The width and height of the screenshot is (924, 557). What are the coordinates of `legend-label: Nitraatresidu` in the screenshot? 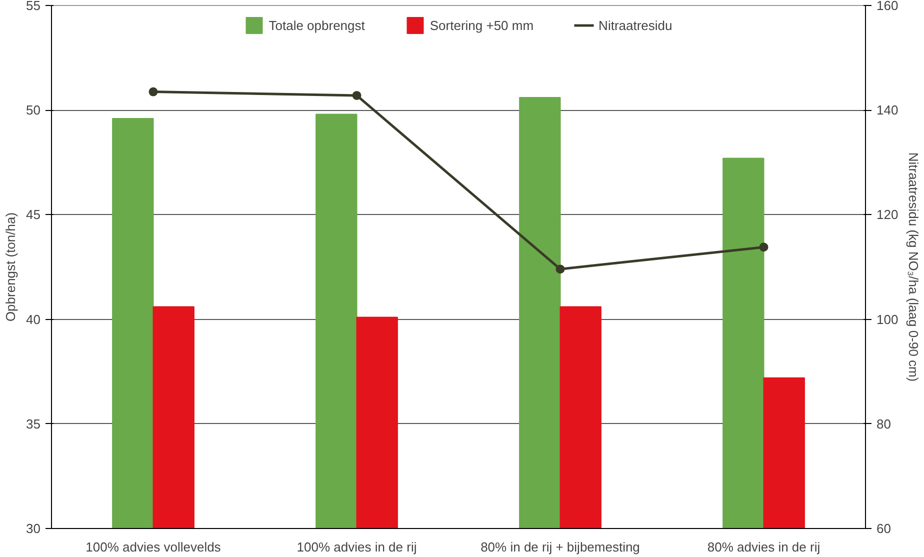 It's located at (635, 25).